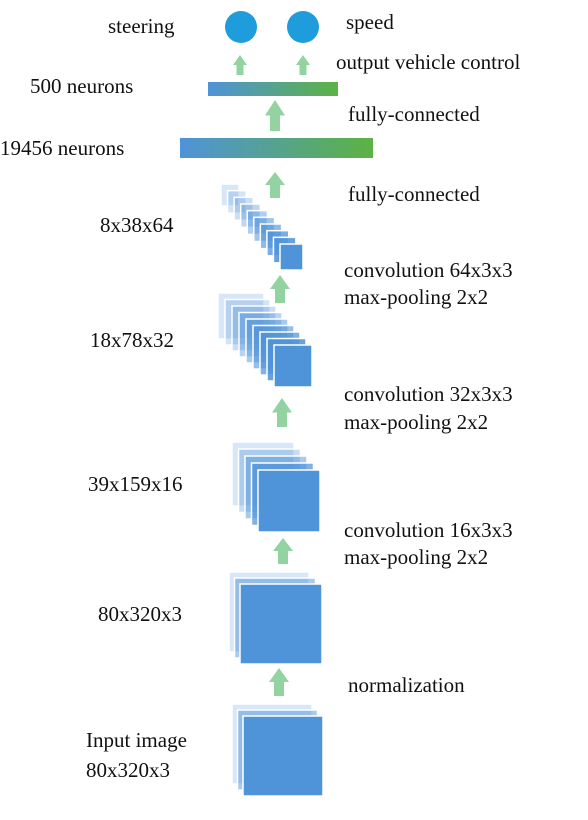 The image size is (588, 820). Describe the element at coordinates (276, 148) in the screenshot. I see `fc19456-bar` at that location.